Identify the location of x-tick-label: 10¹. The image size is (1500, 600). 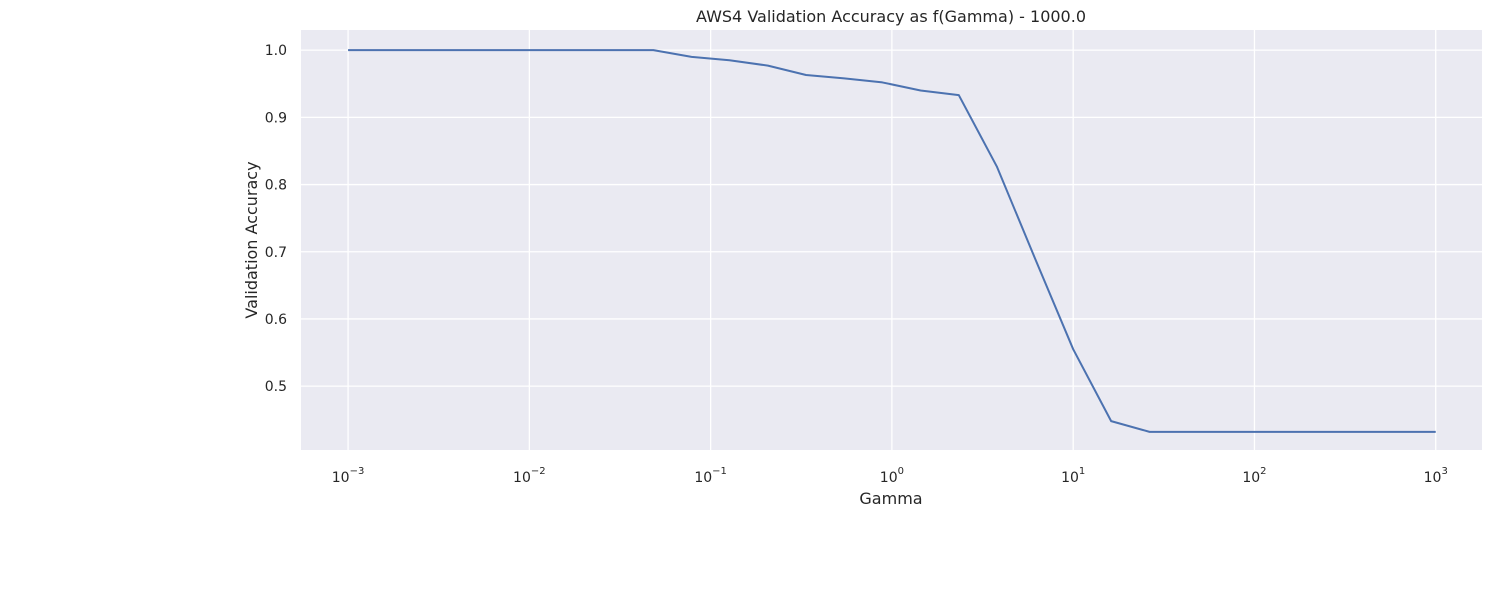
(1073, 476).